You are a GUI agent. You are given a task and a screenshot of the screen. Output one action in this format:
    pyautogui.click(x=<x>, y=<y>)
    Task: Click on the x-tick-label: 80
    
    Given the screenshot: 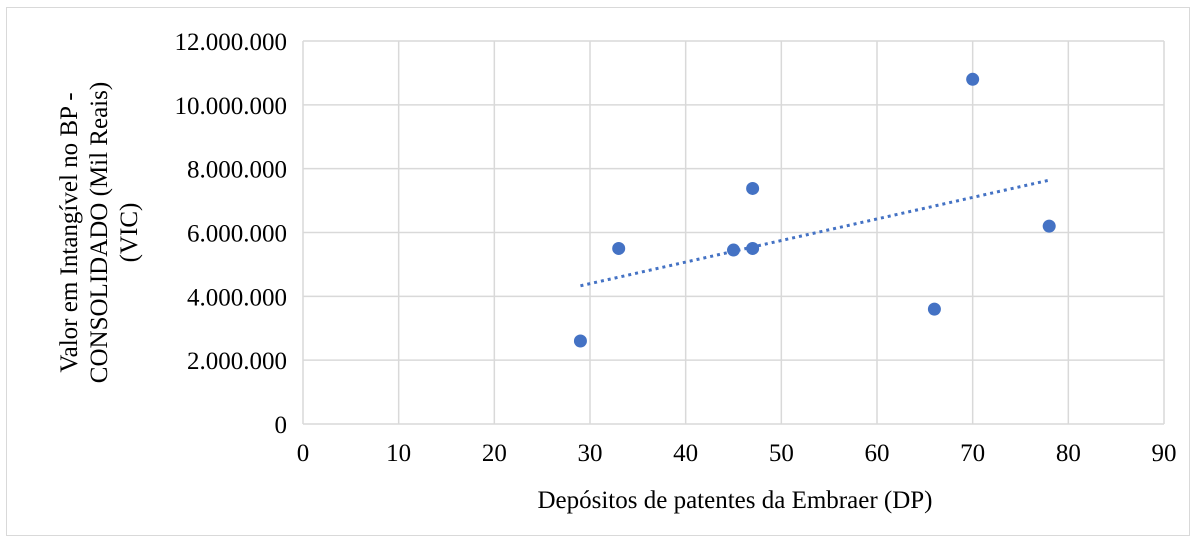 What is the action you would take?
    pyautogui.click(x=1068, y=453)
    